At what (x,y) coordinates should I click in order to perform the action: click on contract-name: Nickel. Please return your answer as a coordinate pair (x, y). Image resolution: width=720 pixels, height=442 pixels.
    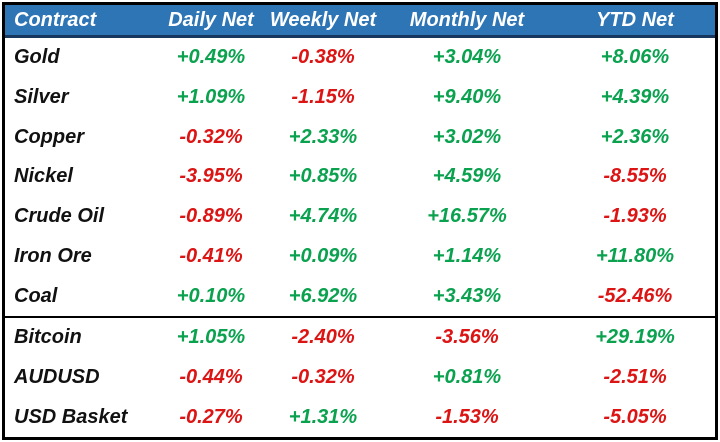
    Looking at the image, I should click on (43, 176).